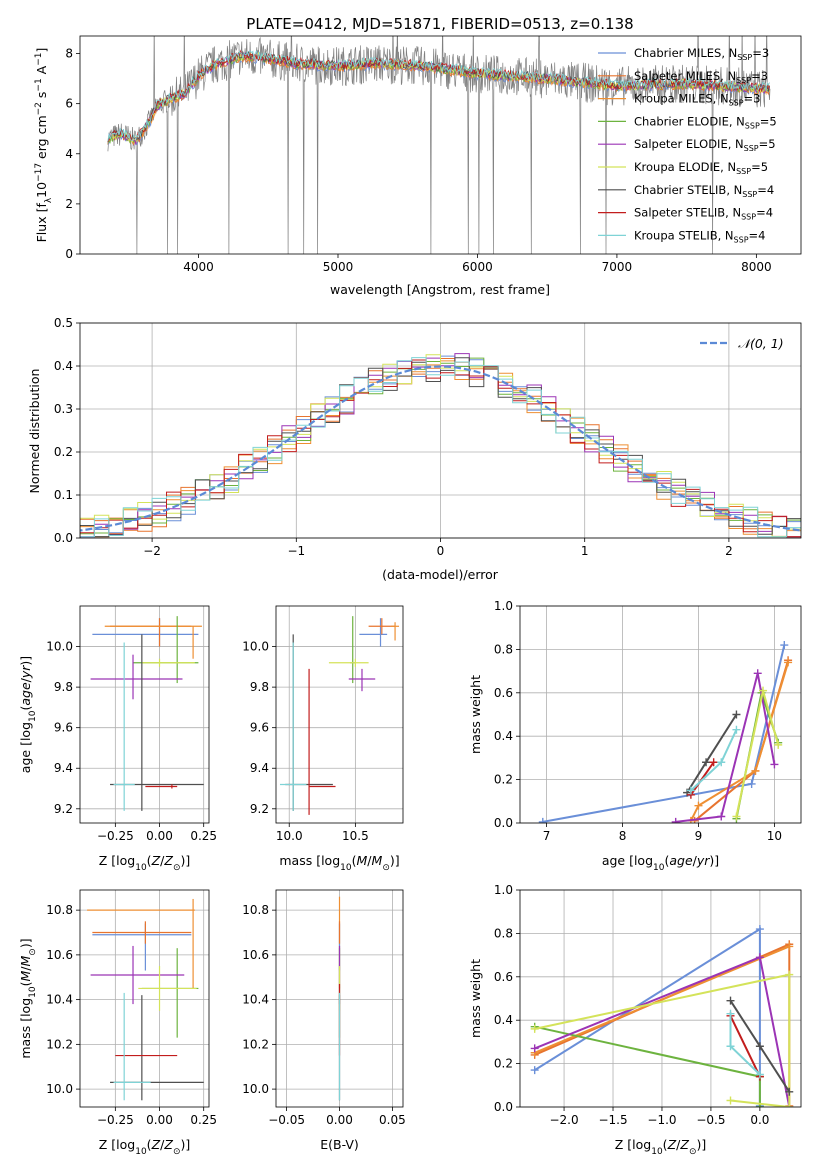 The height and width of the screenshot is (1170, 819). I want to click on label-part: mass weight, so click(475, 714).